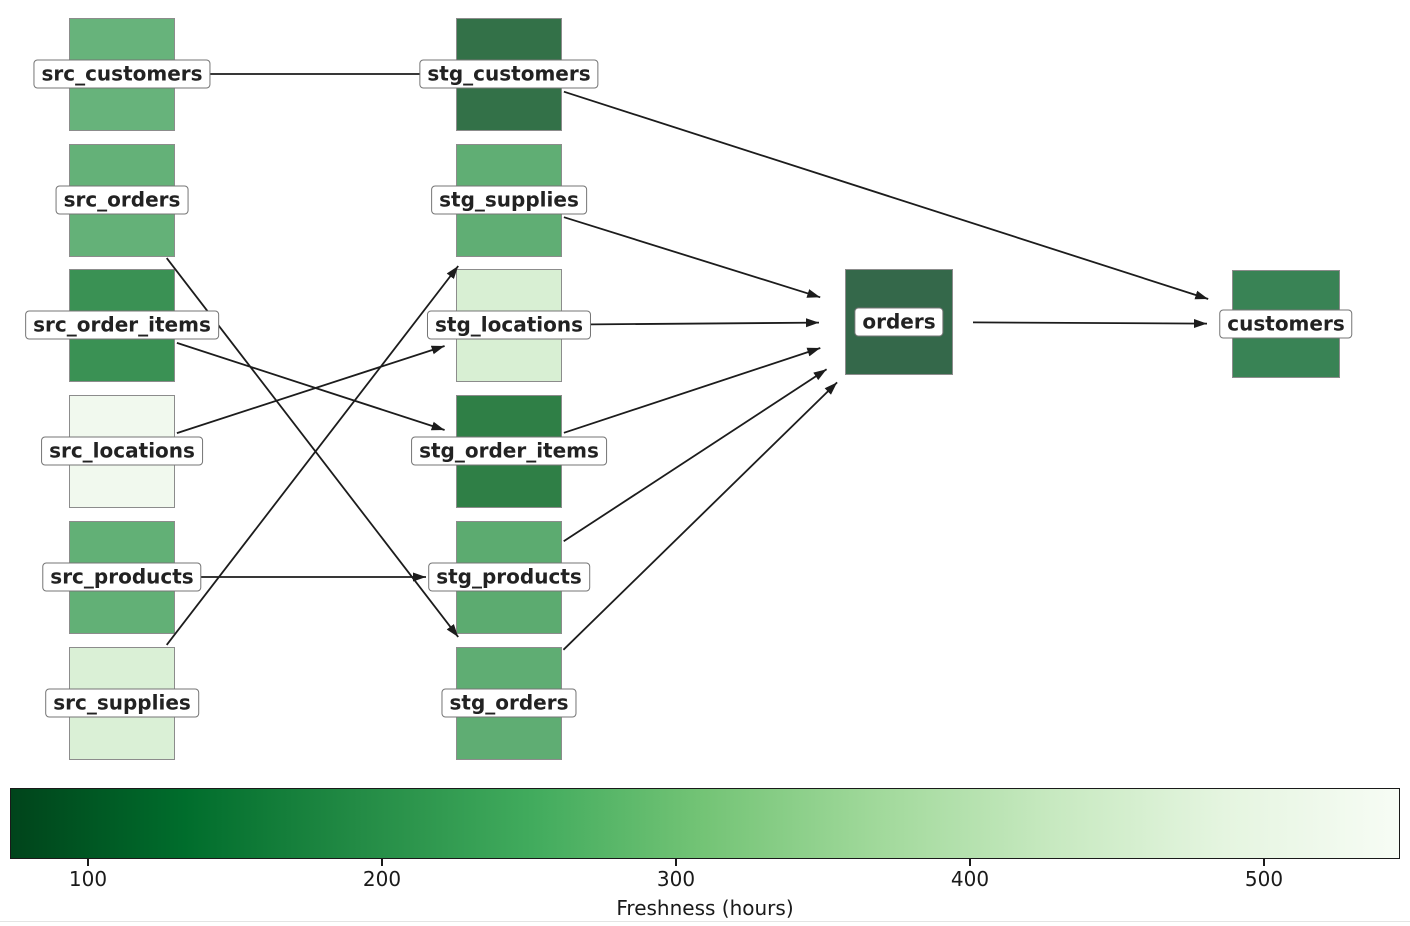  What do you see at coordinates (122, 325) in the screenshot?
I see `node-label-src_order_items: src_order_items` at bounding box center [122, 325].